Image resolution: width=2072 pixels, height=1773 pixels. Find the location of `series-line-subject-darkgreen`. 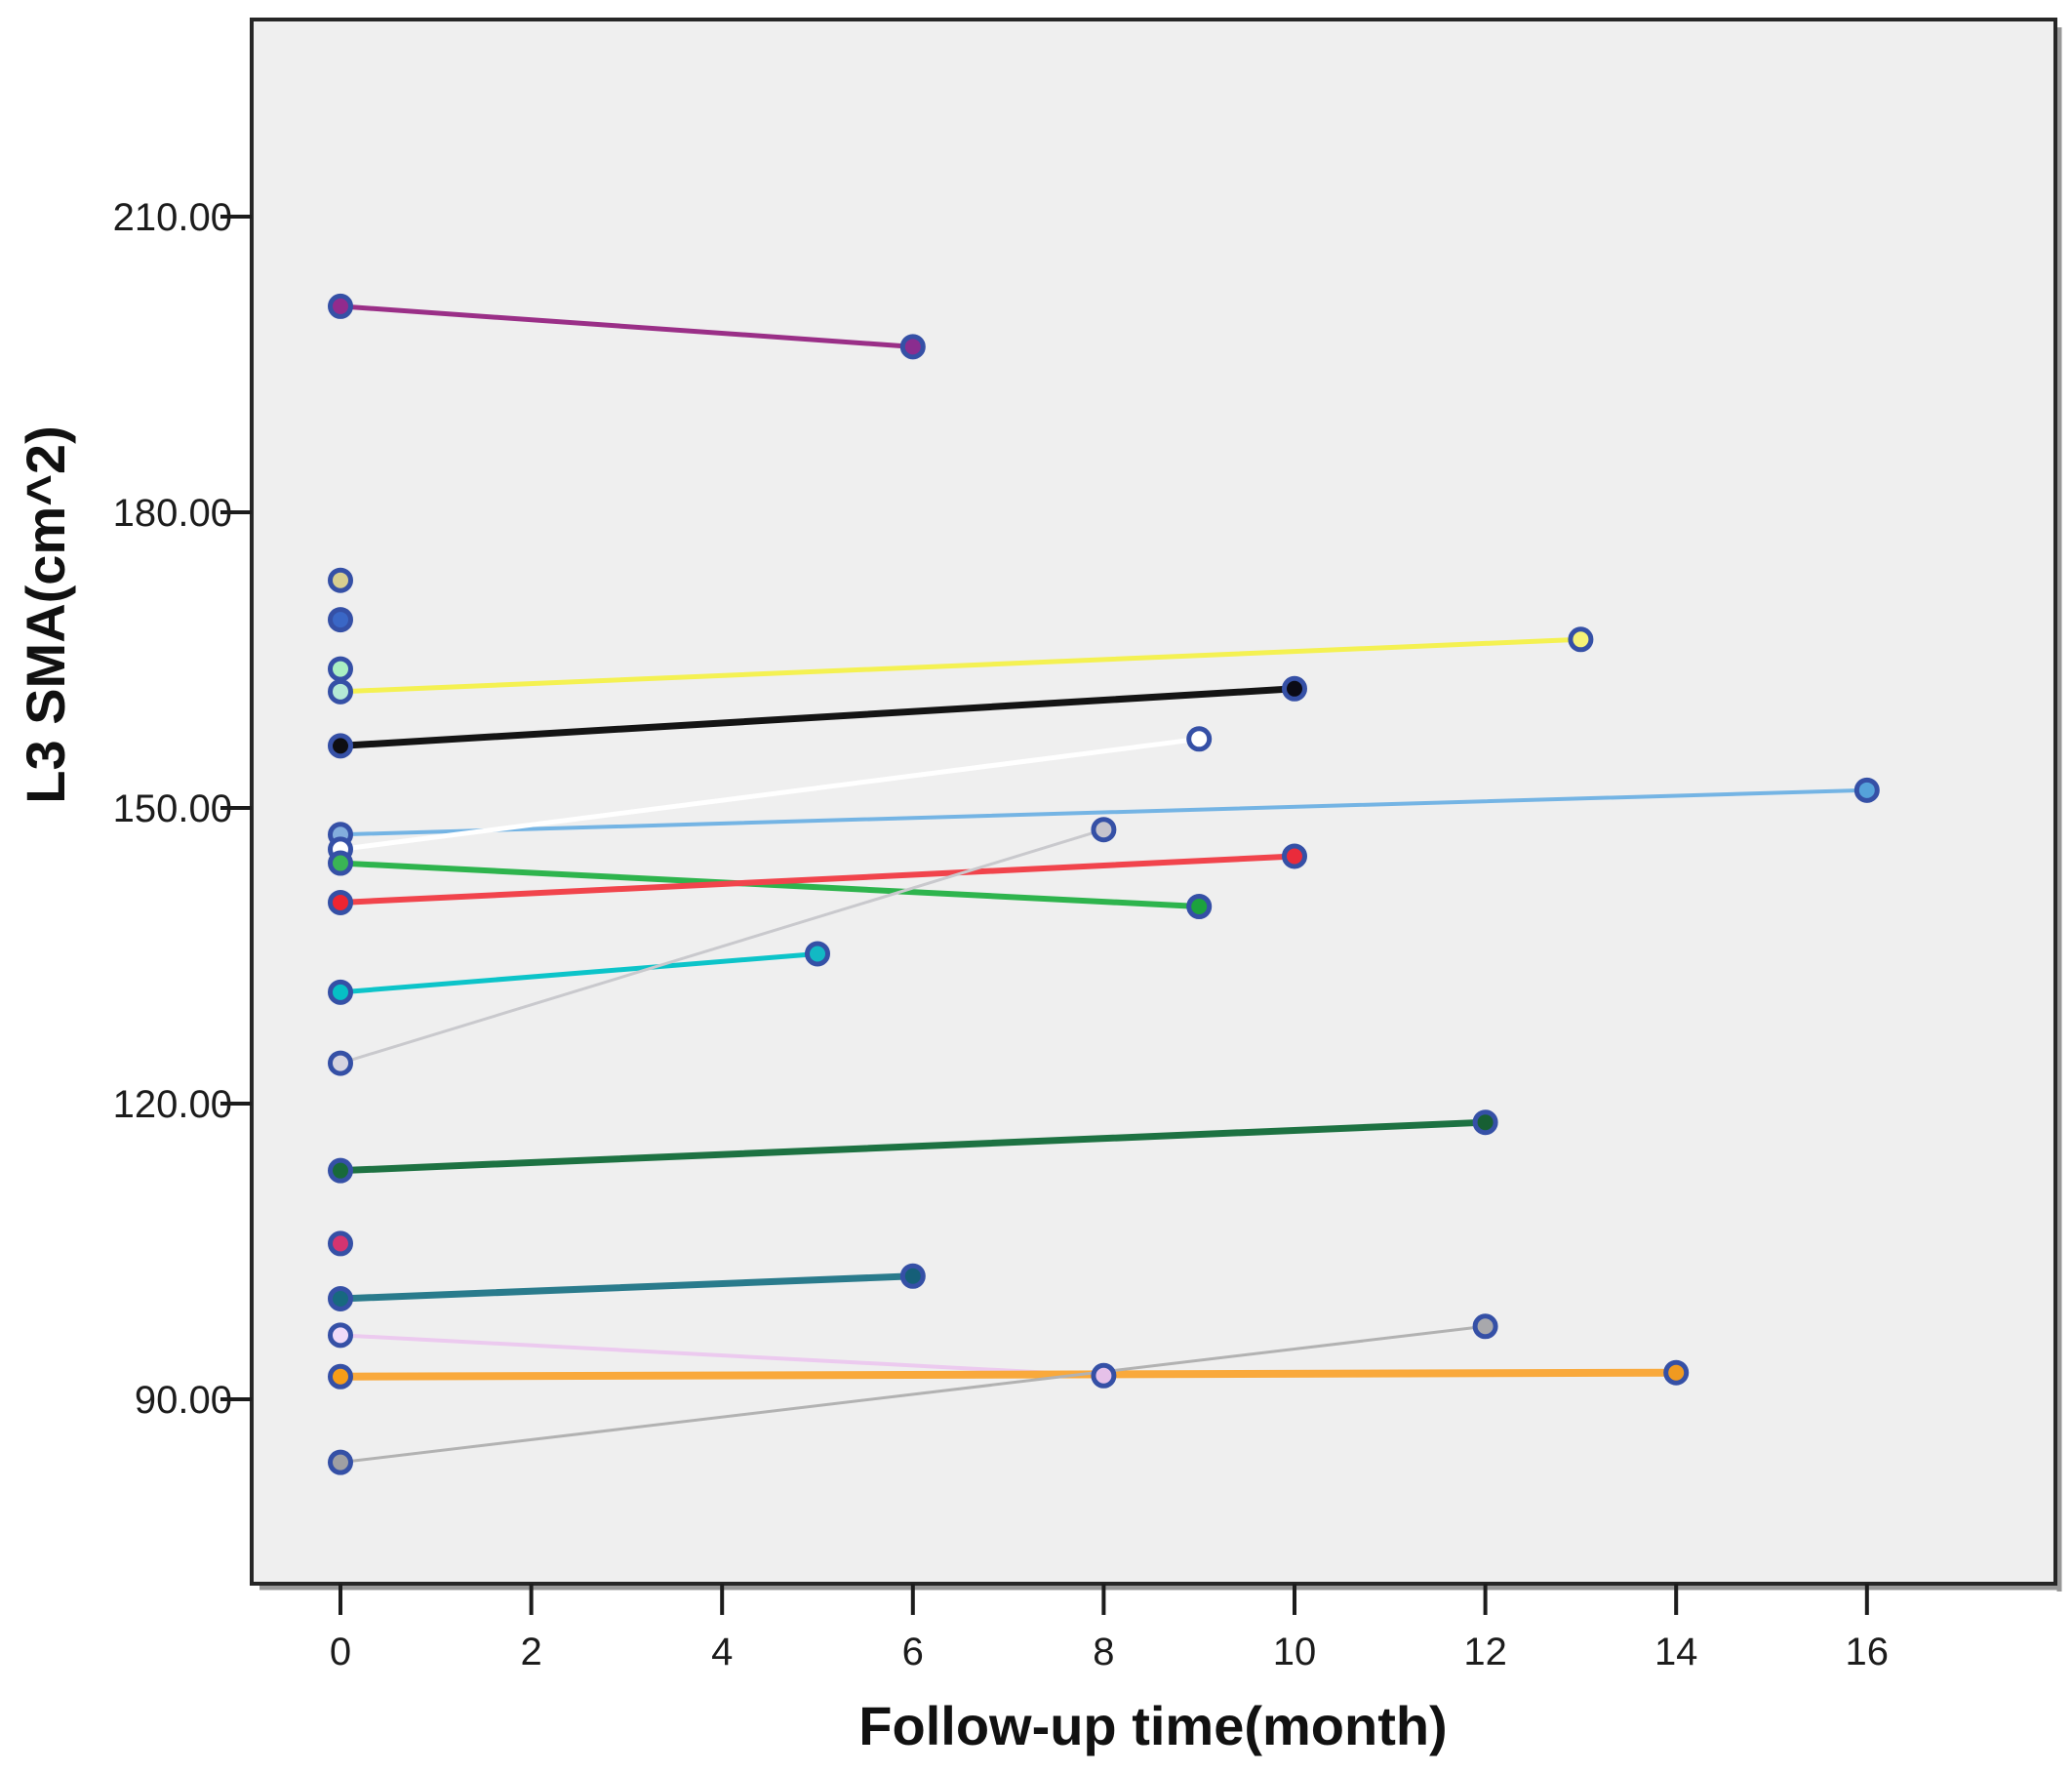

series-line-subject-darkgreen is located at coordinates (913, 1146).